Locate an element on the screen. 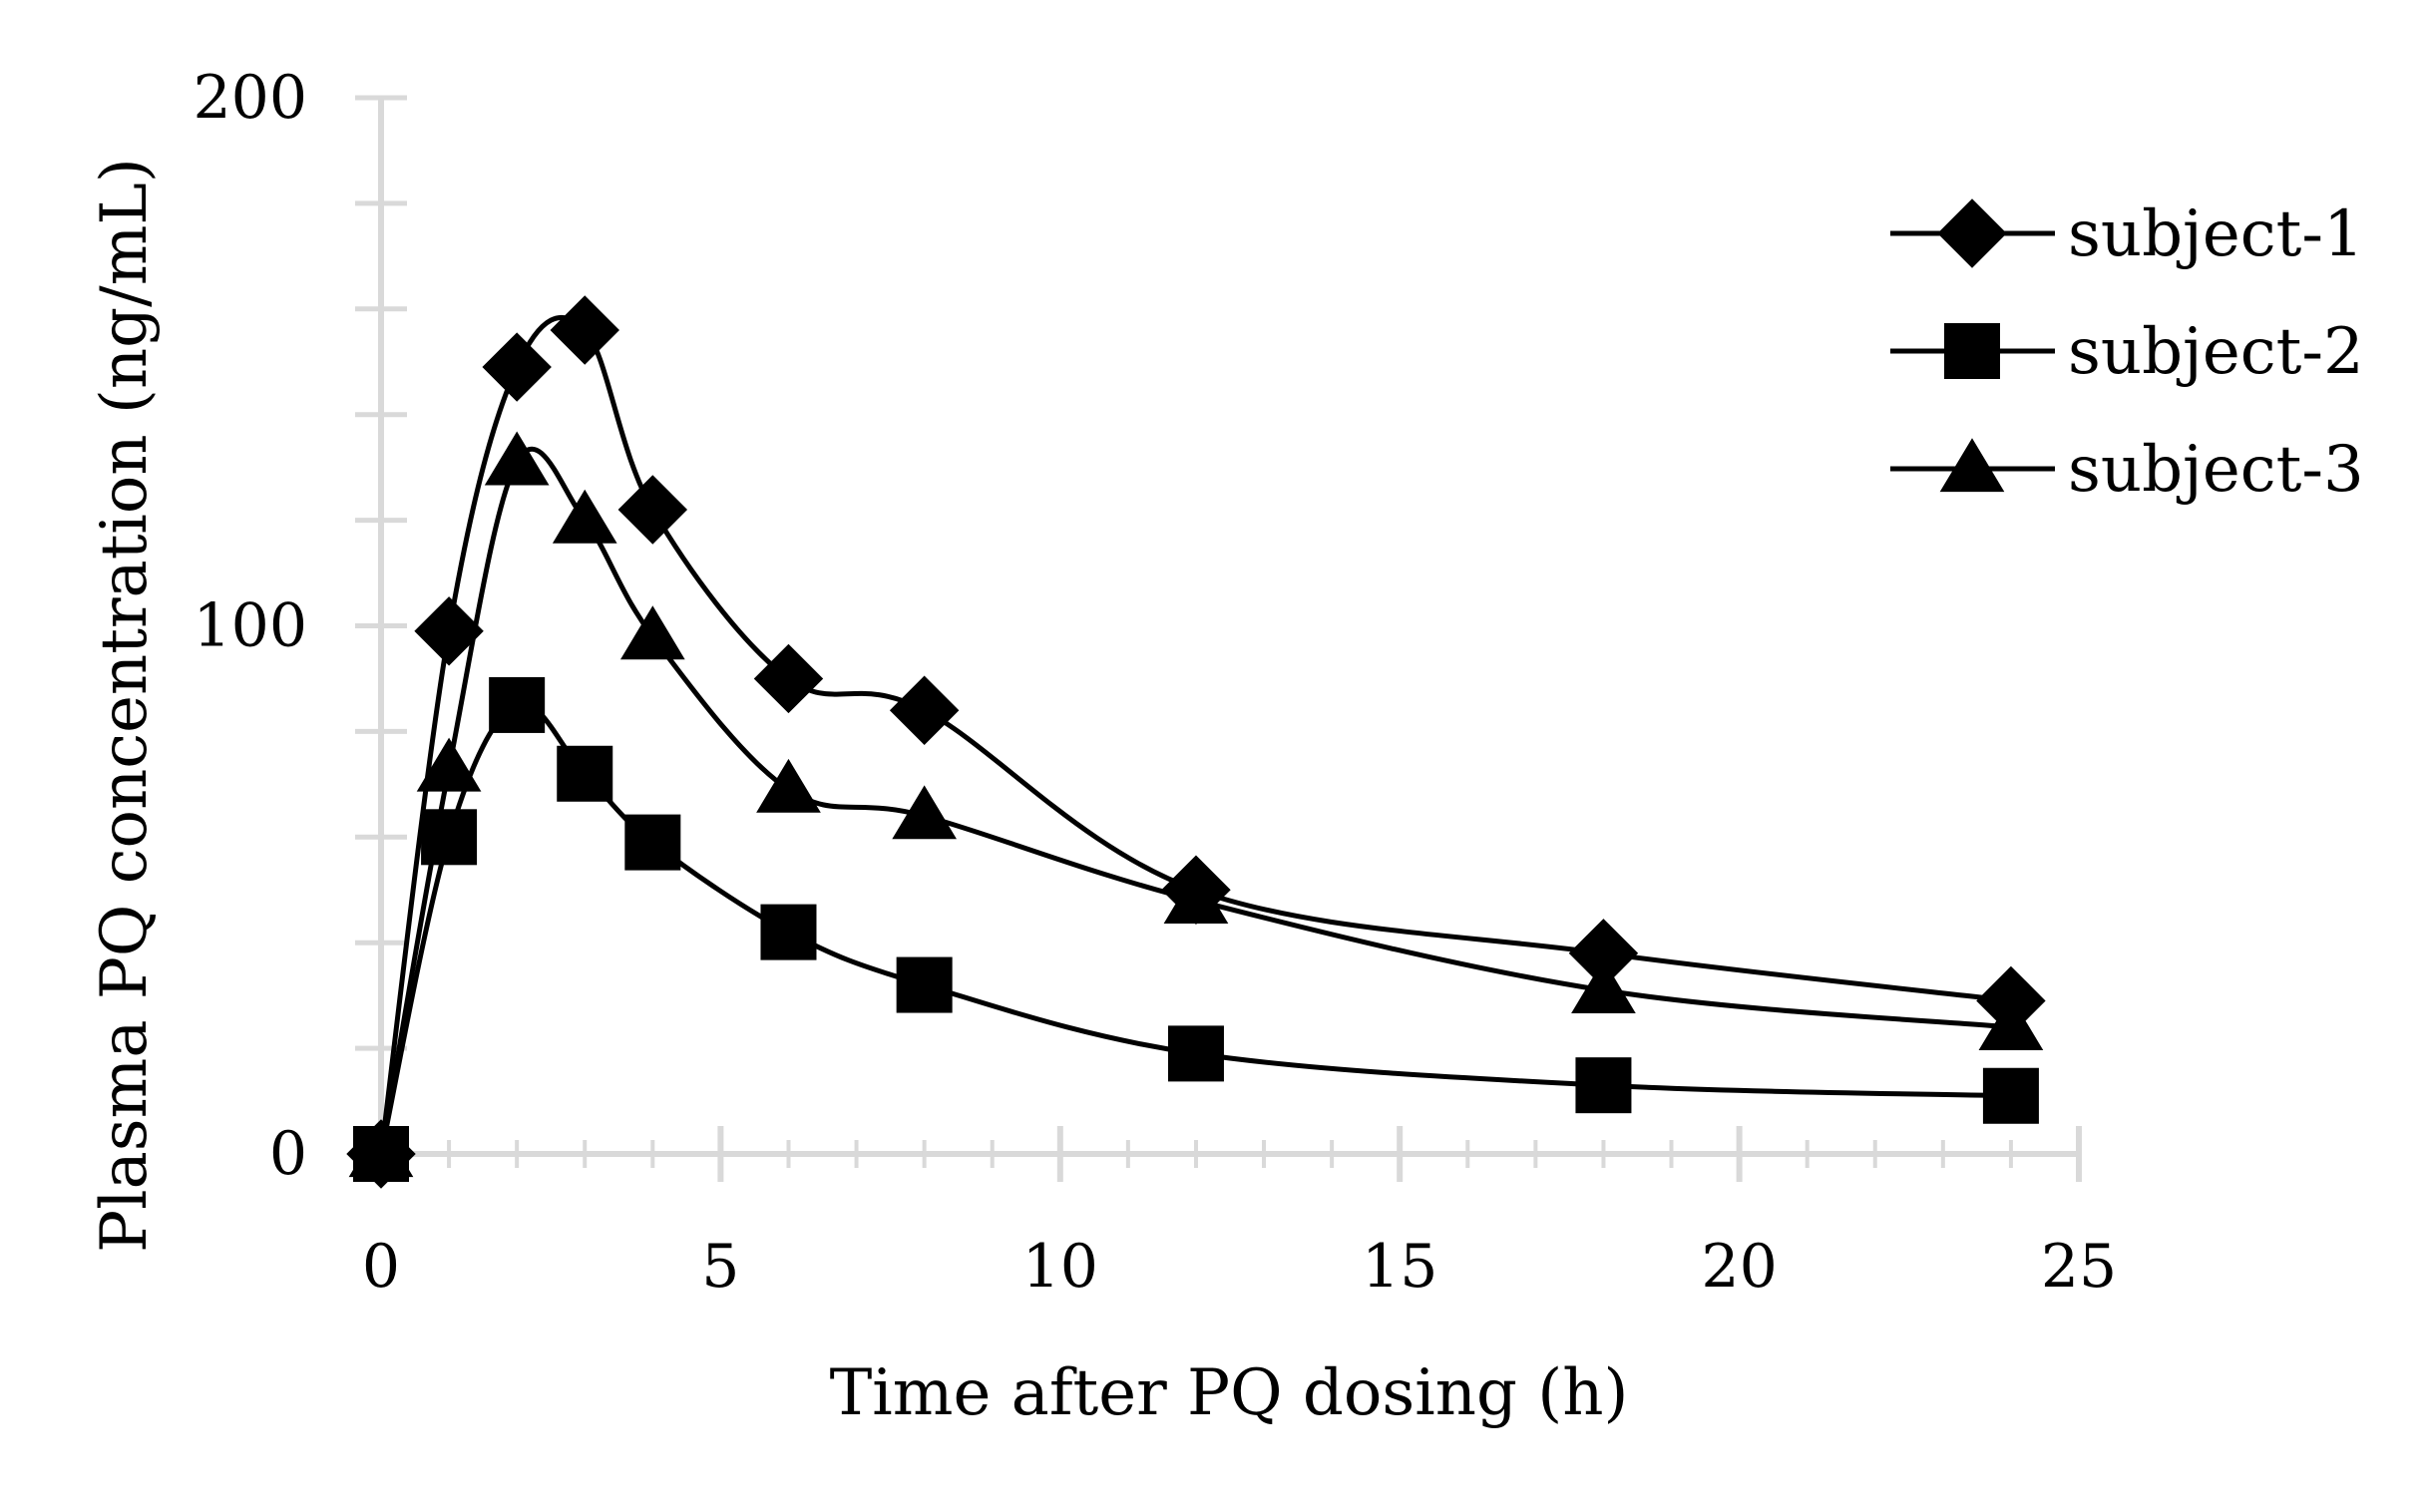  x-axis-title: Time after PQ dosing (h) is located at coordinates (1229, 1393).